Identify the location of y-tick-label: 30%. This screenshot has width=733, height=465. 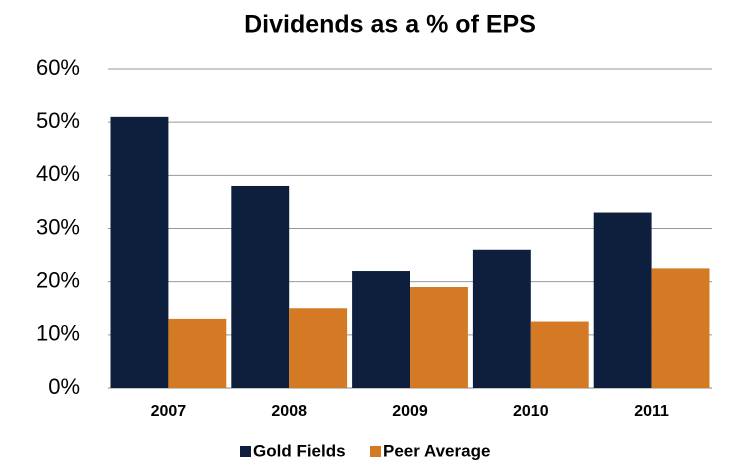
(58, 226).